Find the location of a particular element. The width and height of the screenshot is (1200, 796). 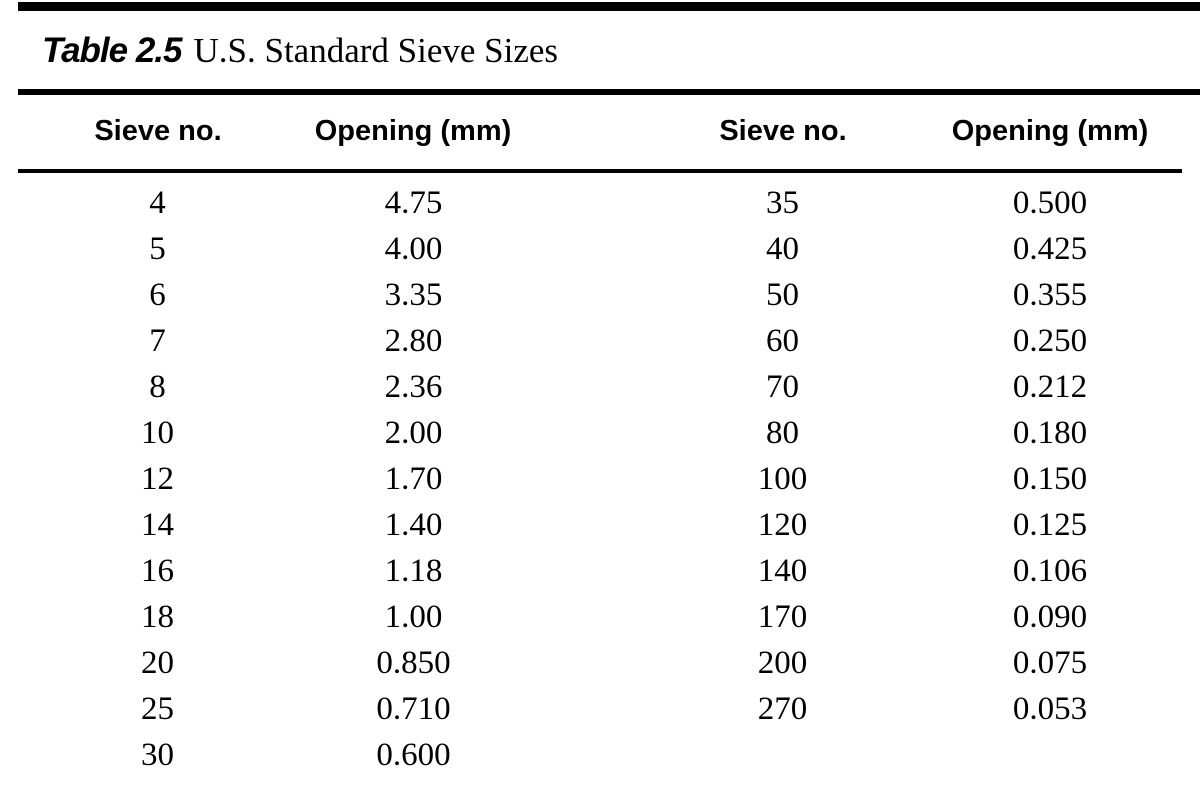

sieve-no-cell: 80 is located at coordinates (782, 433).